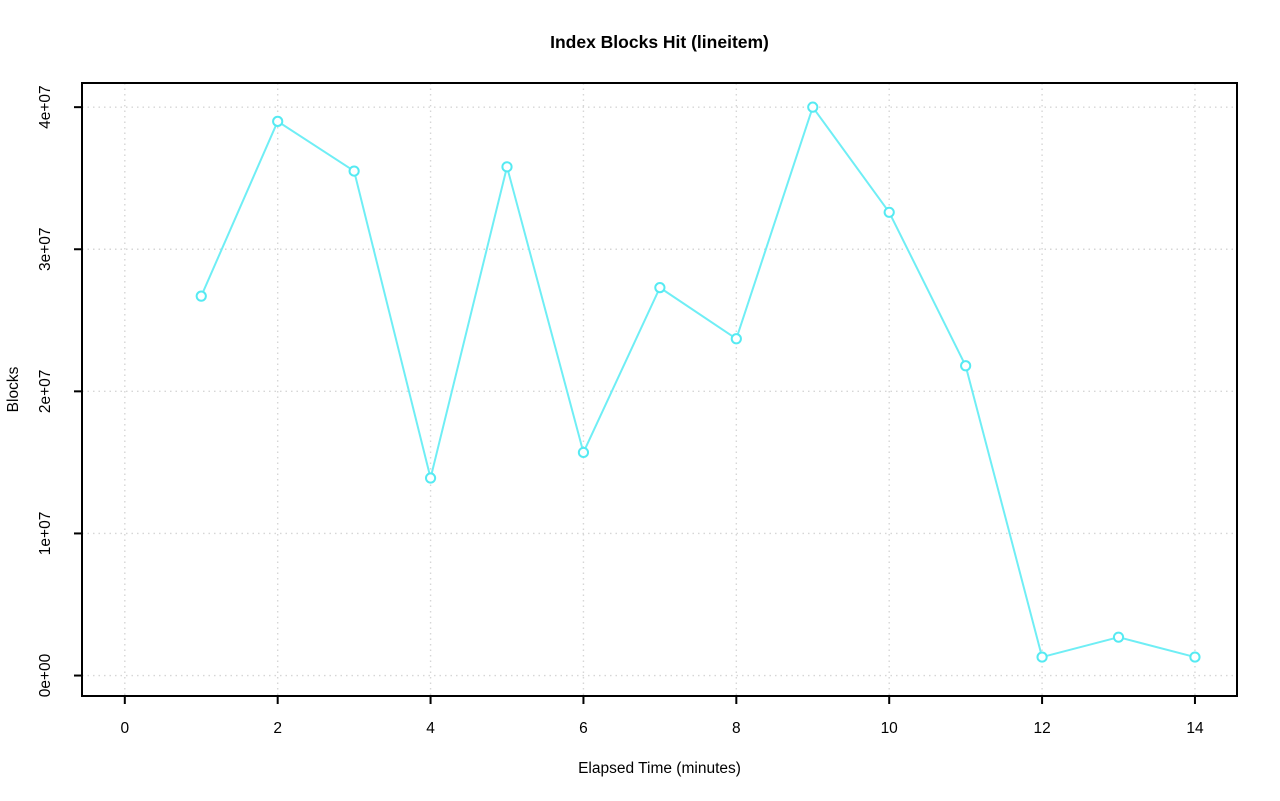 This screenshot has width=1280, height=801. I want to click on x-tick-label: 10, so click(890, 728).